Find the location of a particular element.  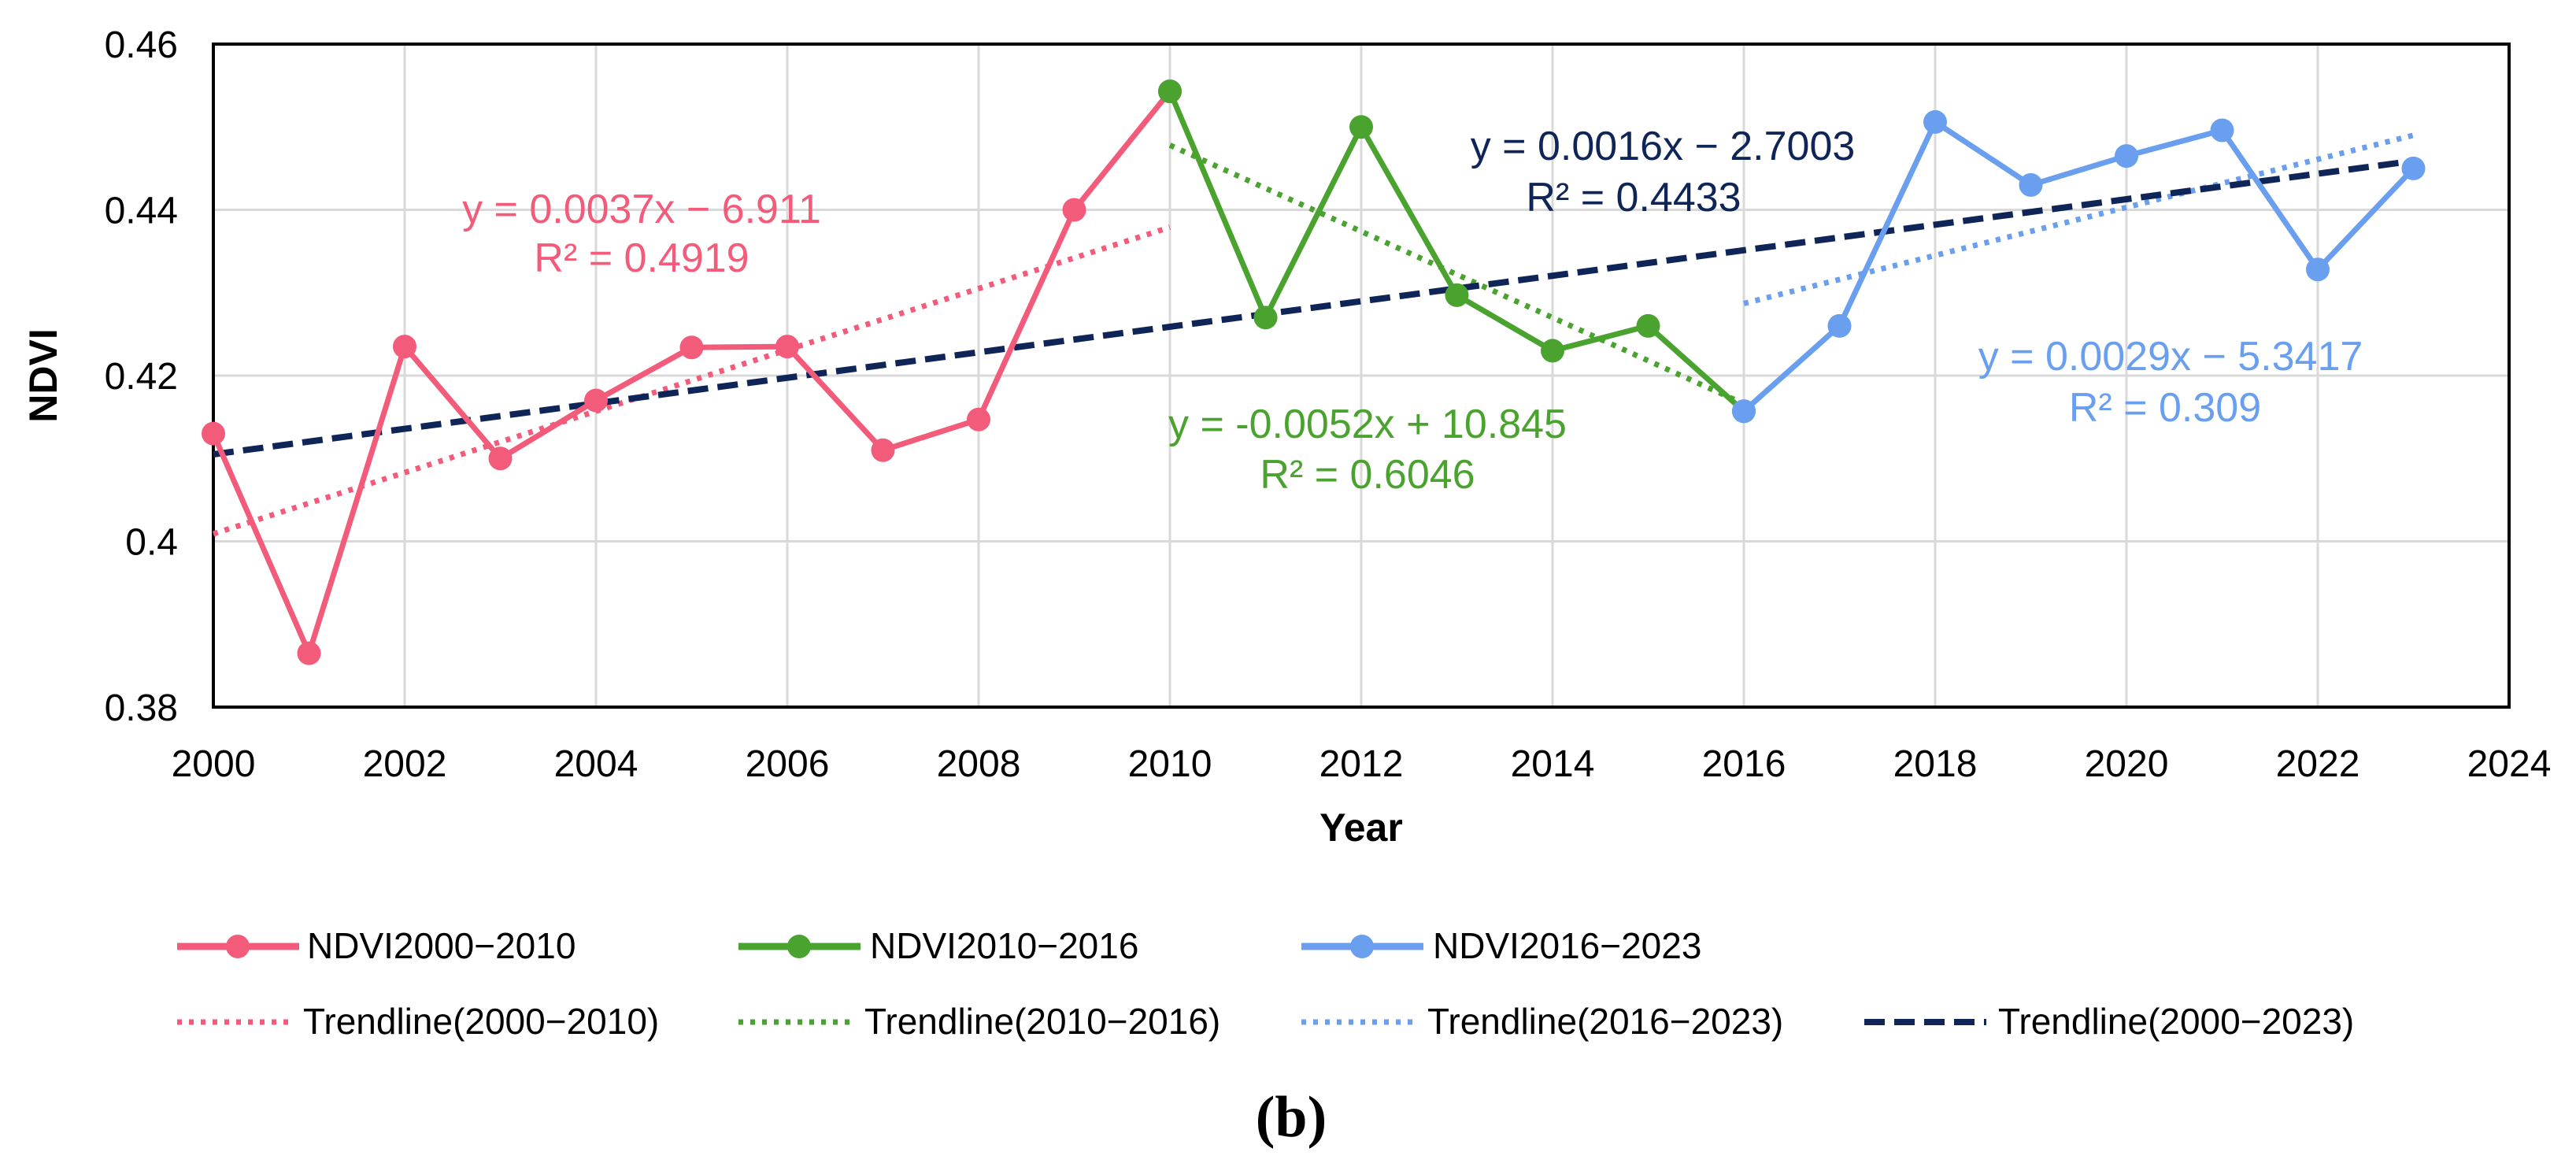

equation-2000-2010: y = 0.0037x − 6.911 is located at coordinates (641, 209).